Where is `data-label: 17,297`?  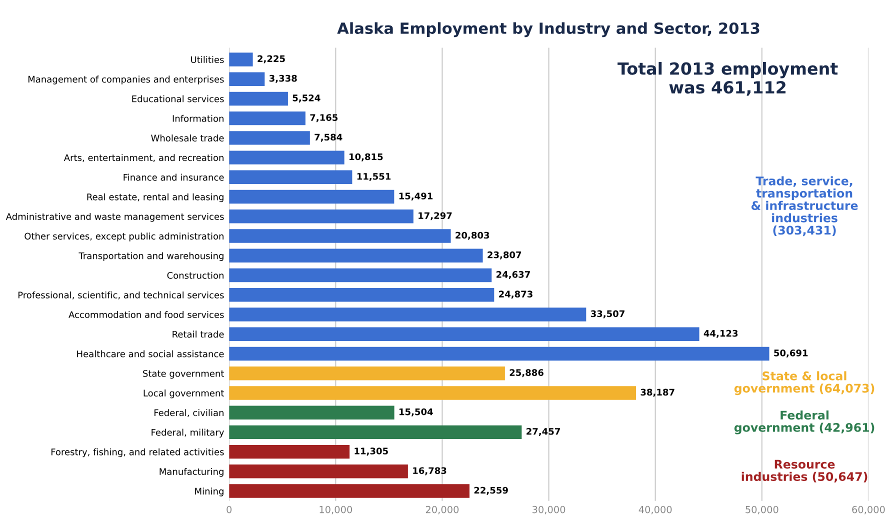
data-label: 17,297 is located at coordinates (435, 216).